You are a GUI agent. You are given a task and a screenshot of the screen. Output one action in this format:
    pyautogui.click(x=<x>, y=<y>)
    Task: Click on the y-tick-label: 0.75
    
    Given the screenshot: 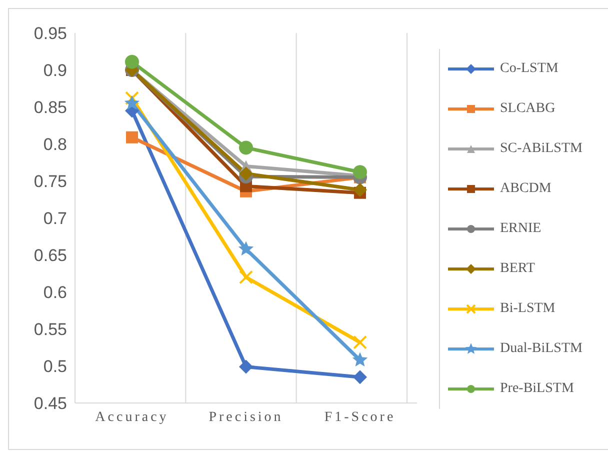 What is the action you would take?
    pyautogui.click(x=50, y=182)
    